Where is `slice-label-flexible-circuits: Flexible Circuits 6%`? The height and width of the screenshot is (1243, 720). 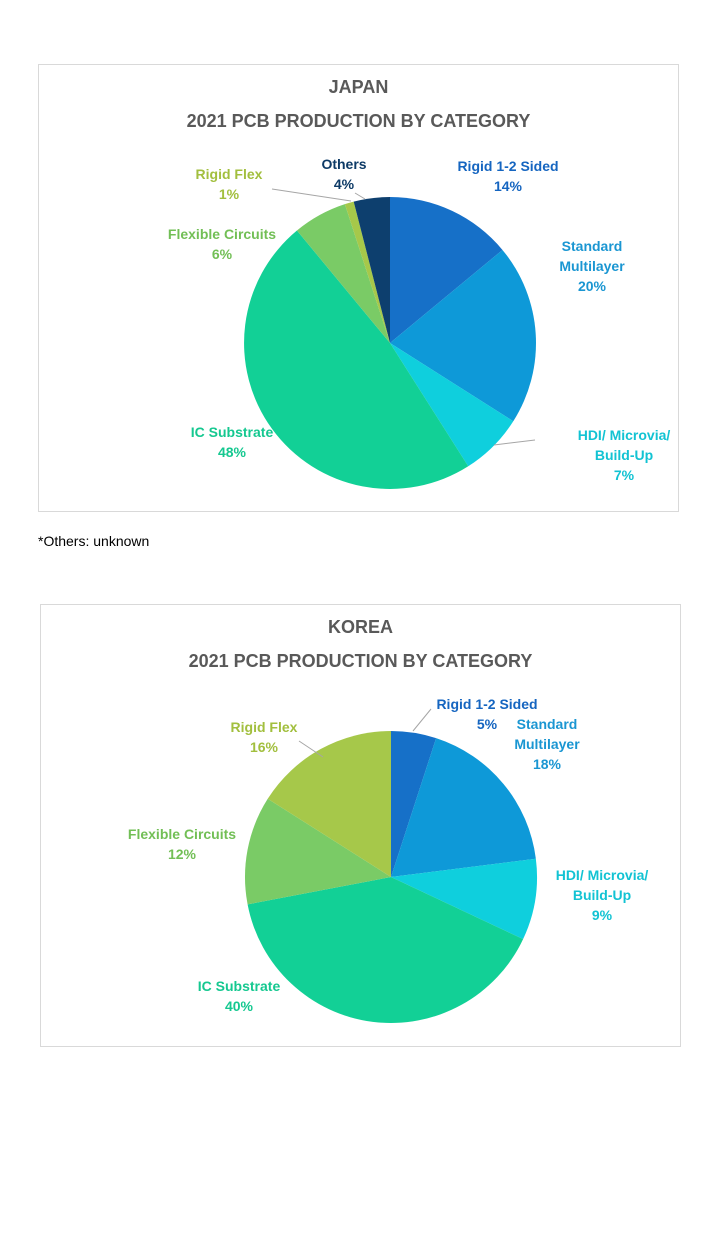
slice-label-flexible-circuits: Flexible Circuits 6% is located at coordinates (222, 244).